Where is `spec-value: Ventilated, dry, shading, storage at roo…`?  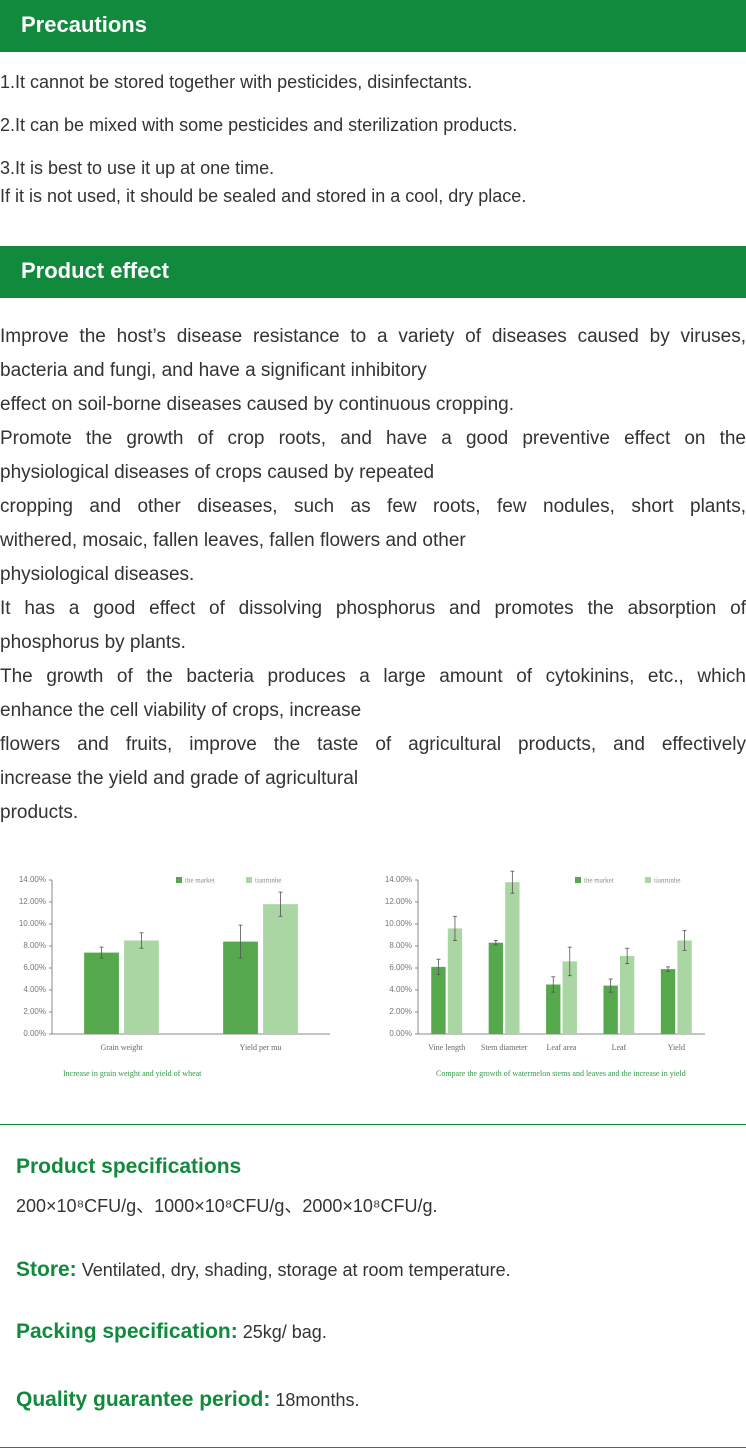
spec-value: Ventilated, dry, shading, storage at roo… is located at coordinates (296, 1270).